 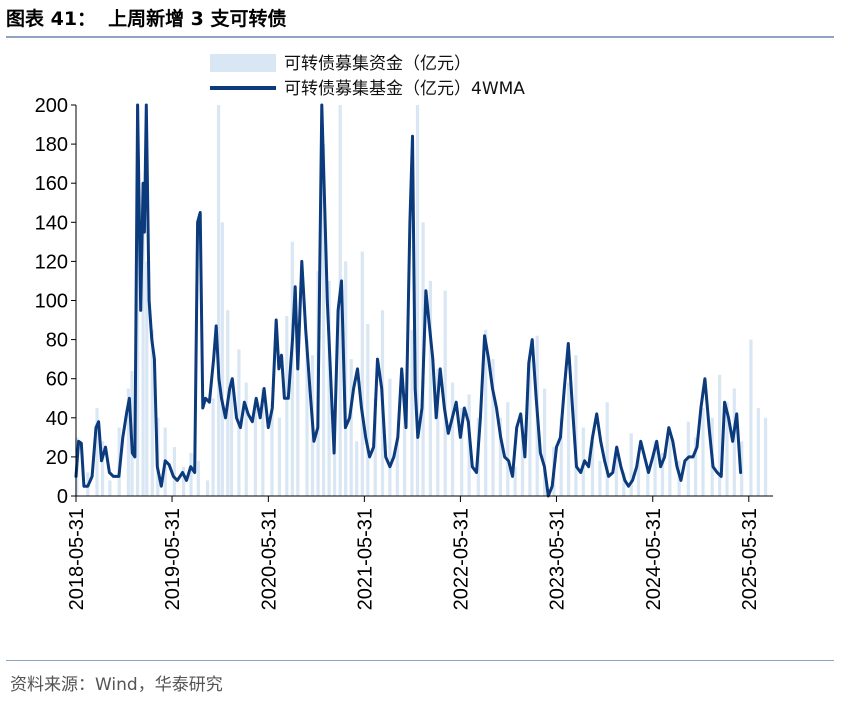 I want to click on y-axis: 0 20 40 60 80 100 120 140 160 180 200, so click(x=56, y=301).